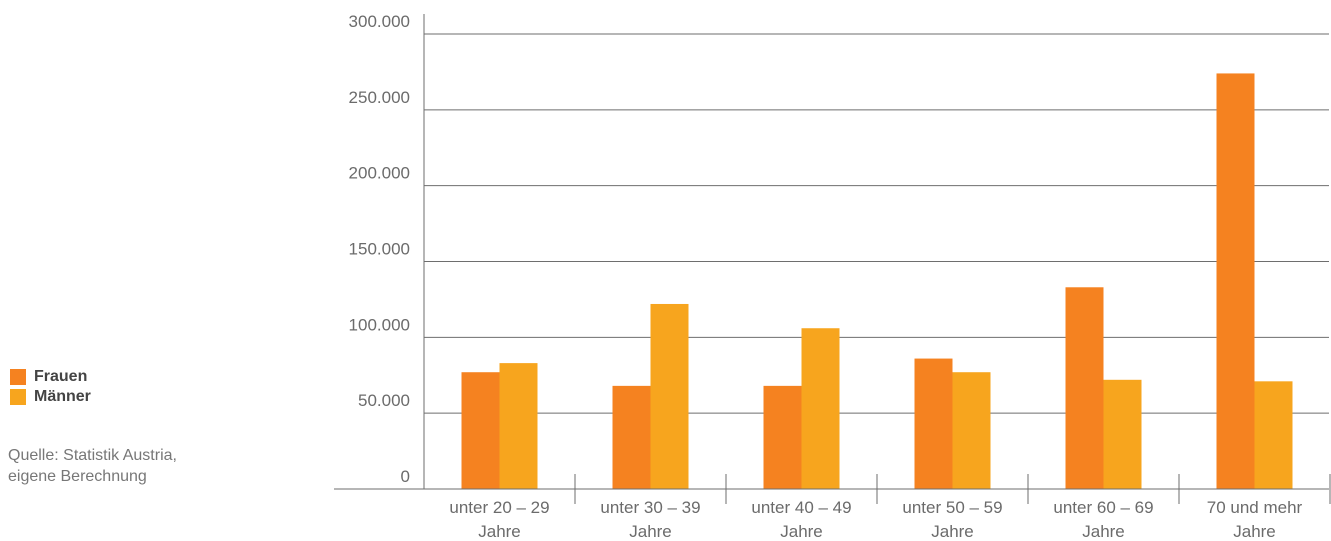  What do you see at coordinates (61, 376) in the screenshot?
I see `legend-label-frauen: Frauen` at bounding box center [61, 376].